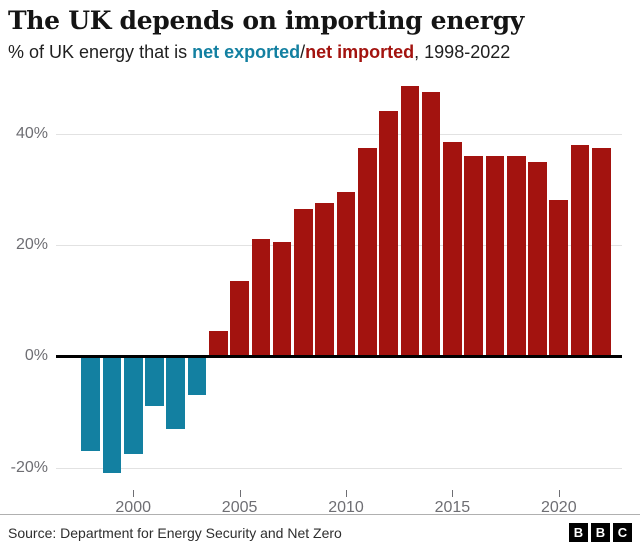 The height and width of the screenshot is (550, 640). Describe the element at coordinates (516, 256) in the screenshot. I see `bar-2018` at that location.